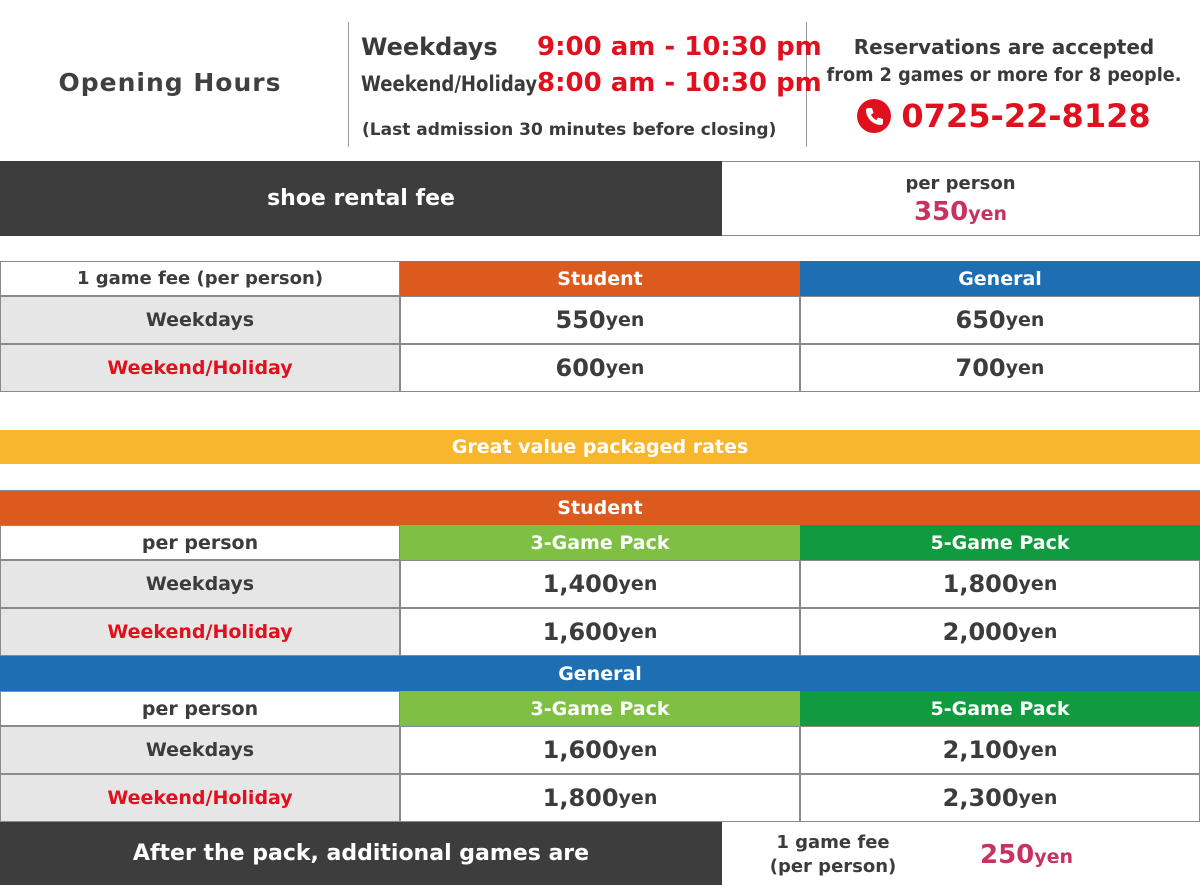 This screenshot has width=1200, height=885. What do you see at coordinates (1000, 632) in the screenshot?
I see `student-weekend-5game-price: 2,000 yen` at bounding box center [1000, 632].